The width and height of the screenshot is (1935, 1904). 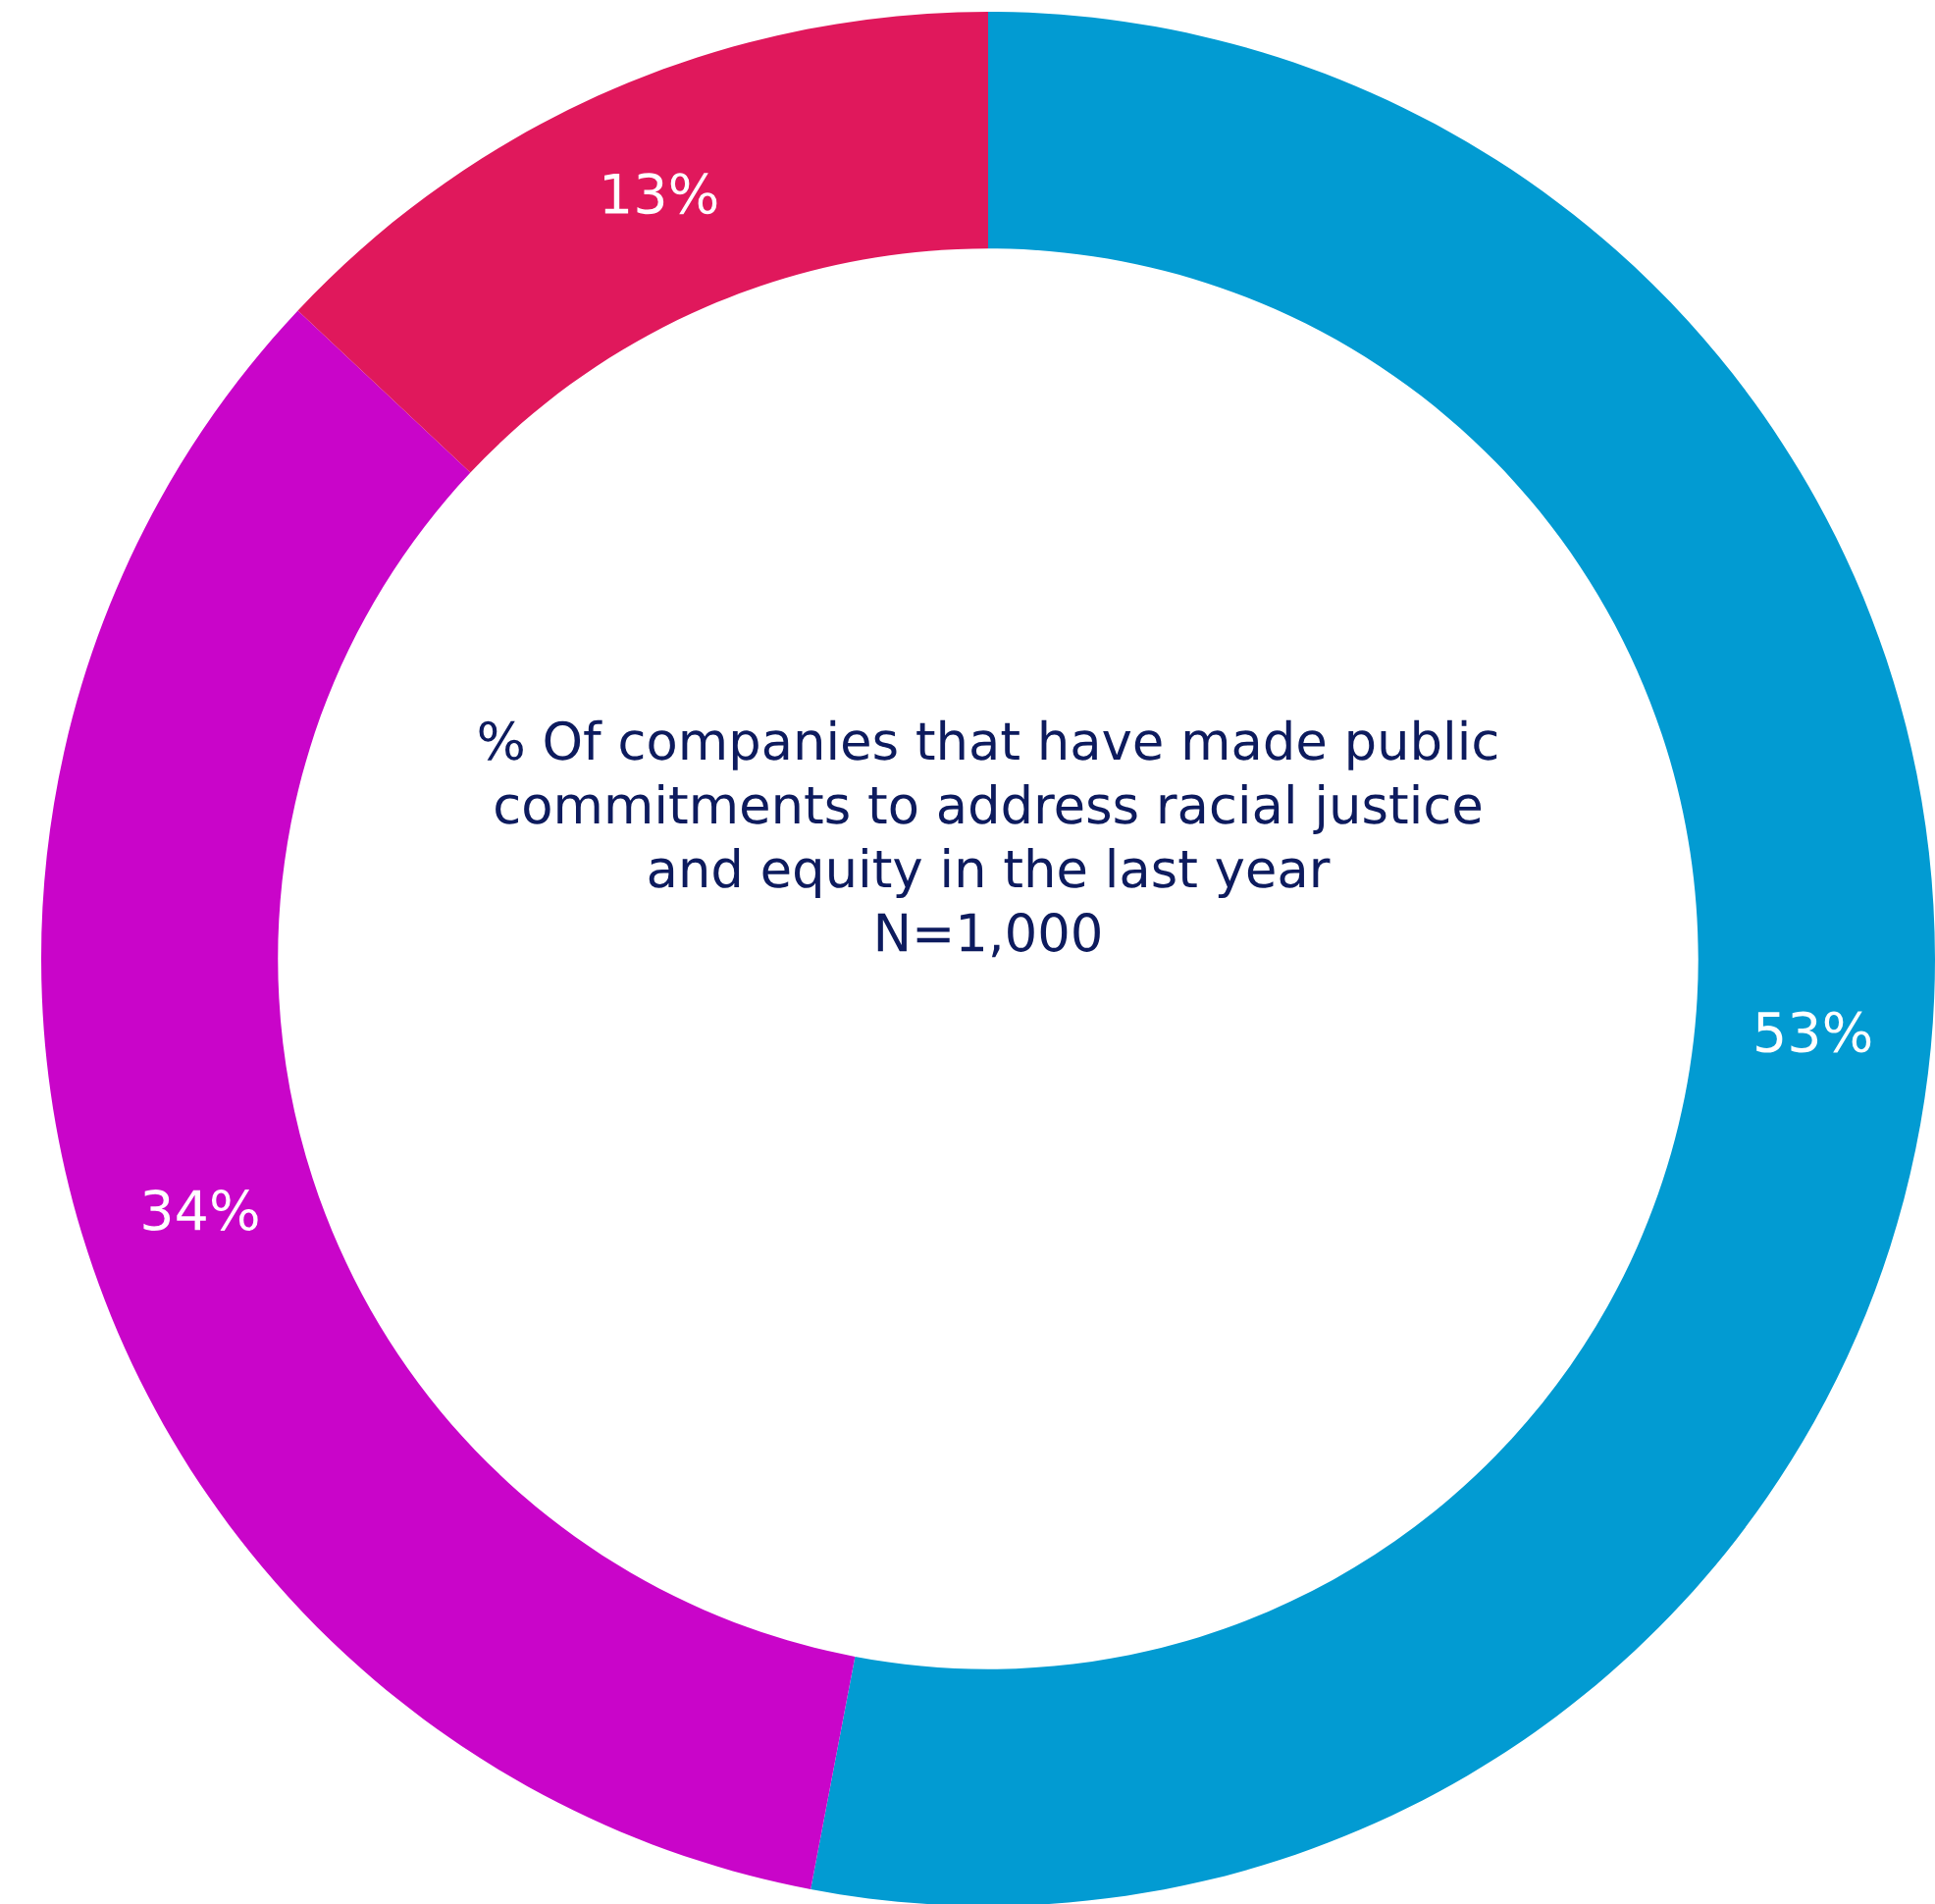 I want to click on data-label: 13%, so click(x=660, y=194).